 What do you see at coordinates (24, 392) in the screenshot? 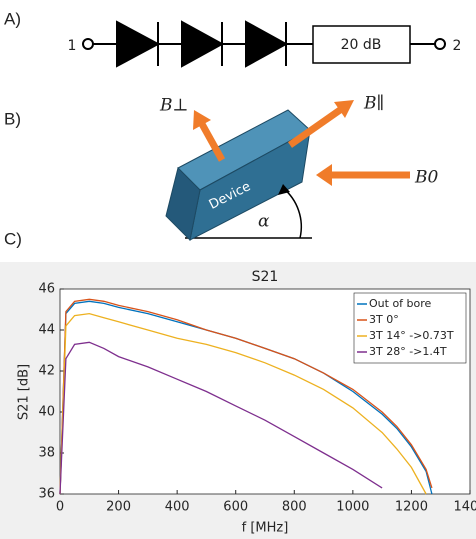
I see `y-axis-title: S21 [dB]` at bounding box center [24, 392].